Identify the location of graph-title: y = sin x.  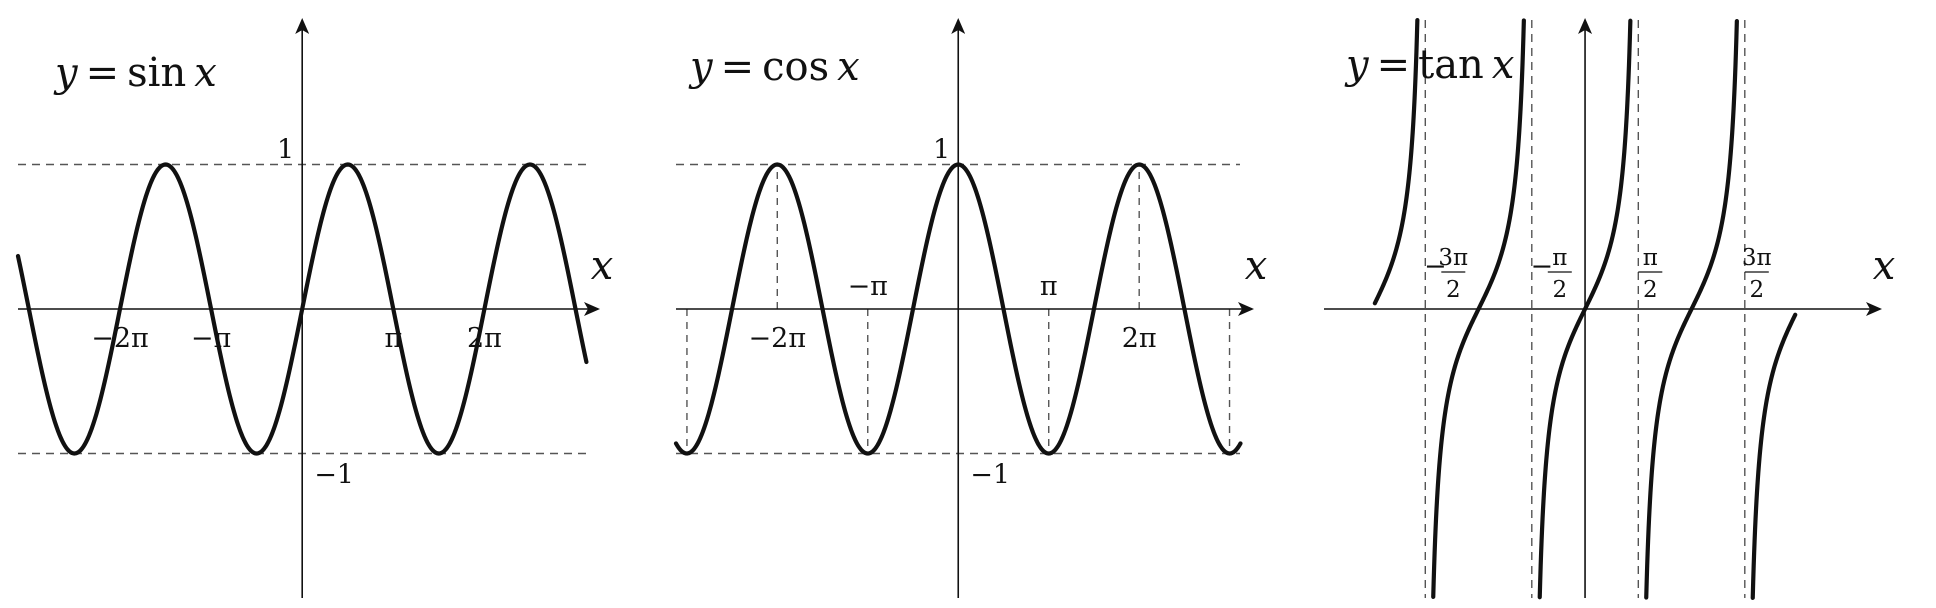
(135, 73).